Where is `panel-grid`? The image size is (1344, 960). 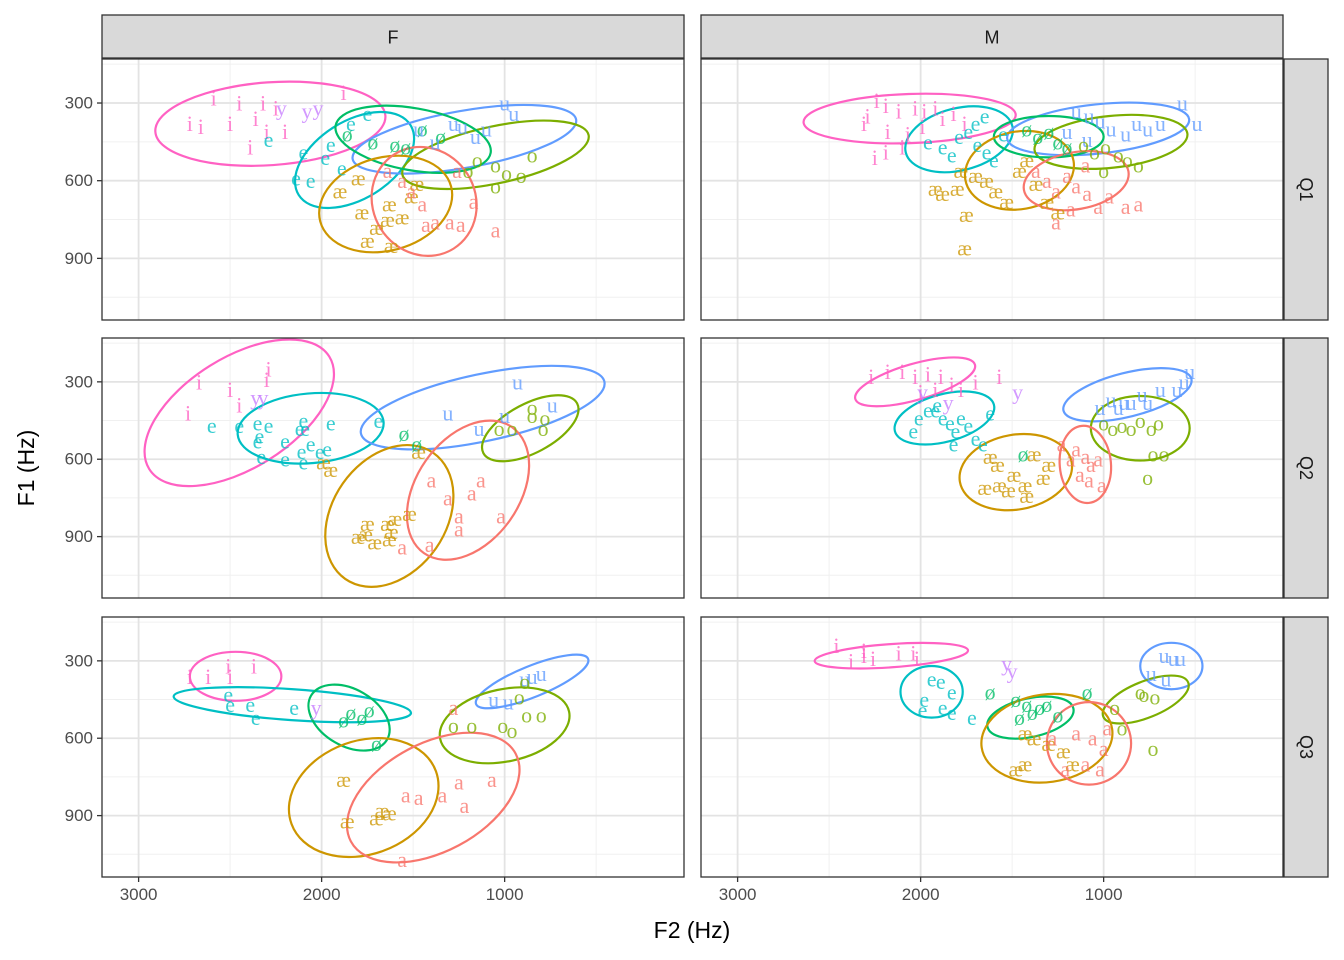
panel-grid is located at coordinates (992, 468).